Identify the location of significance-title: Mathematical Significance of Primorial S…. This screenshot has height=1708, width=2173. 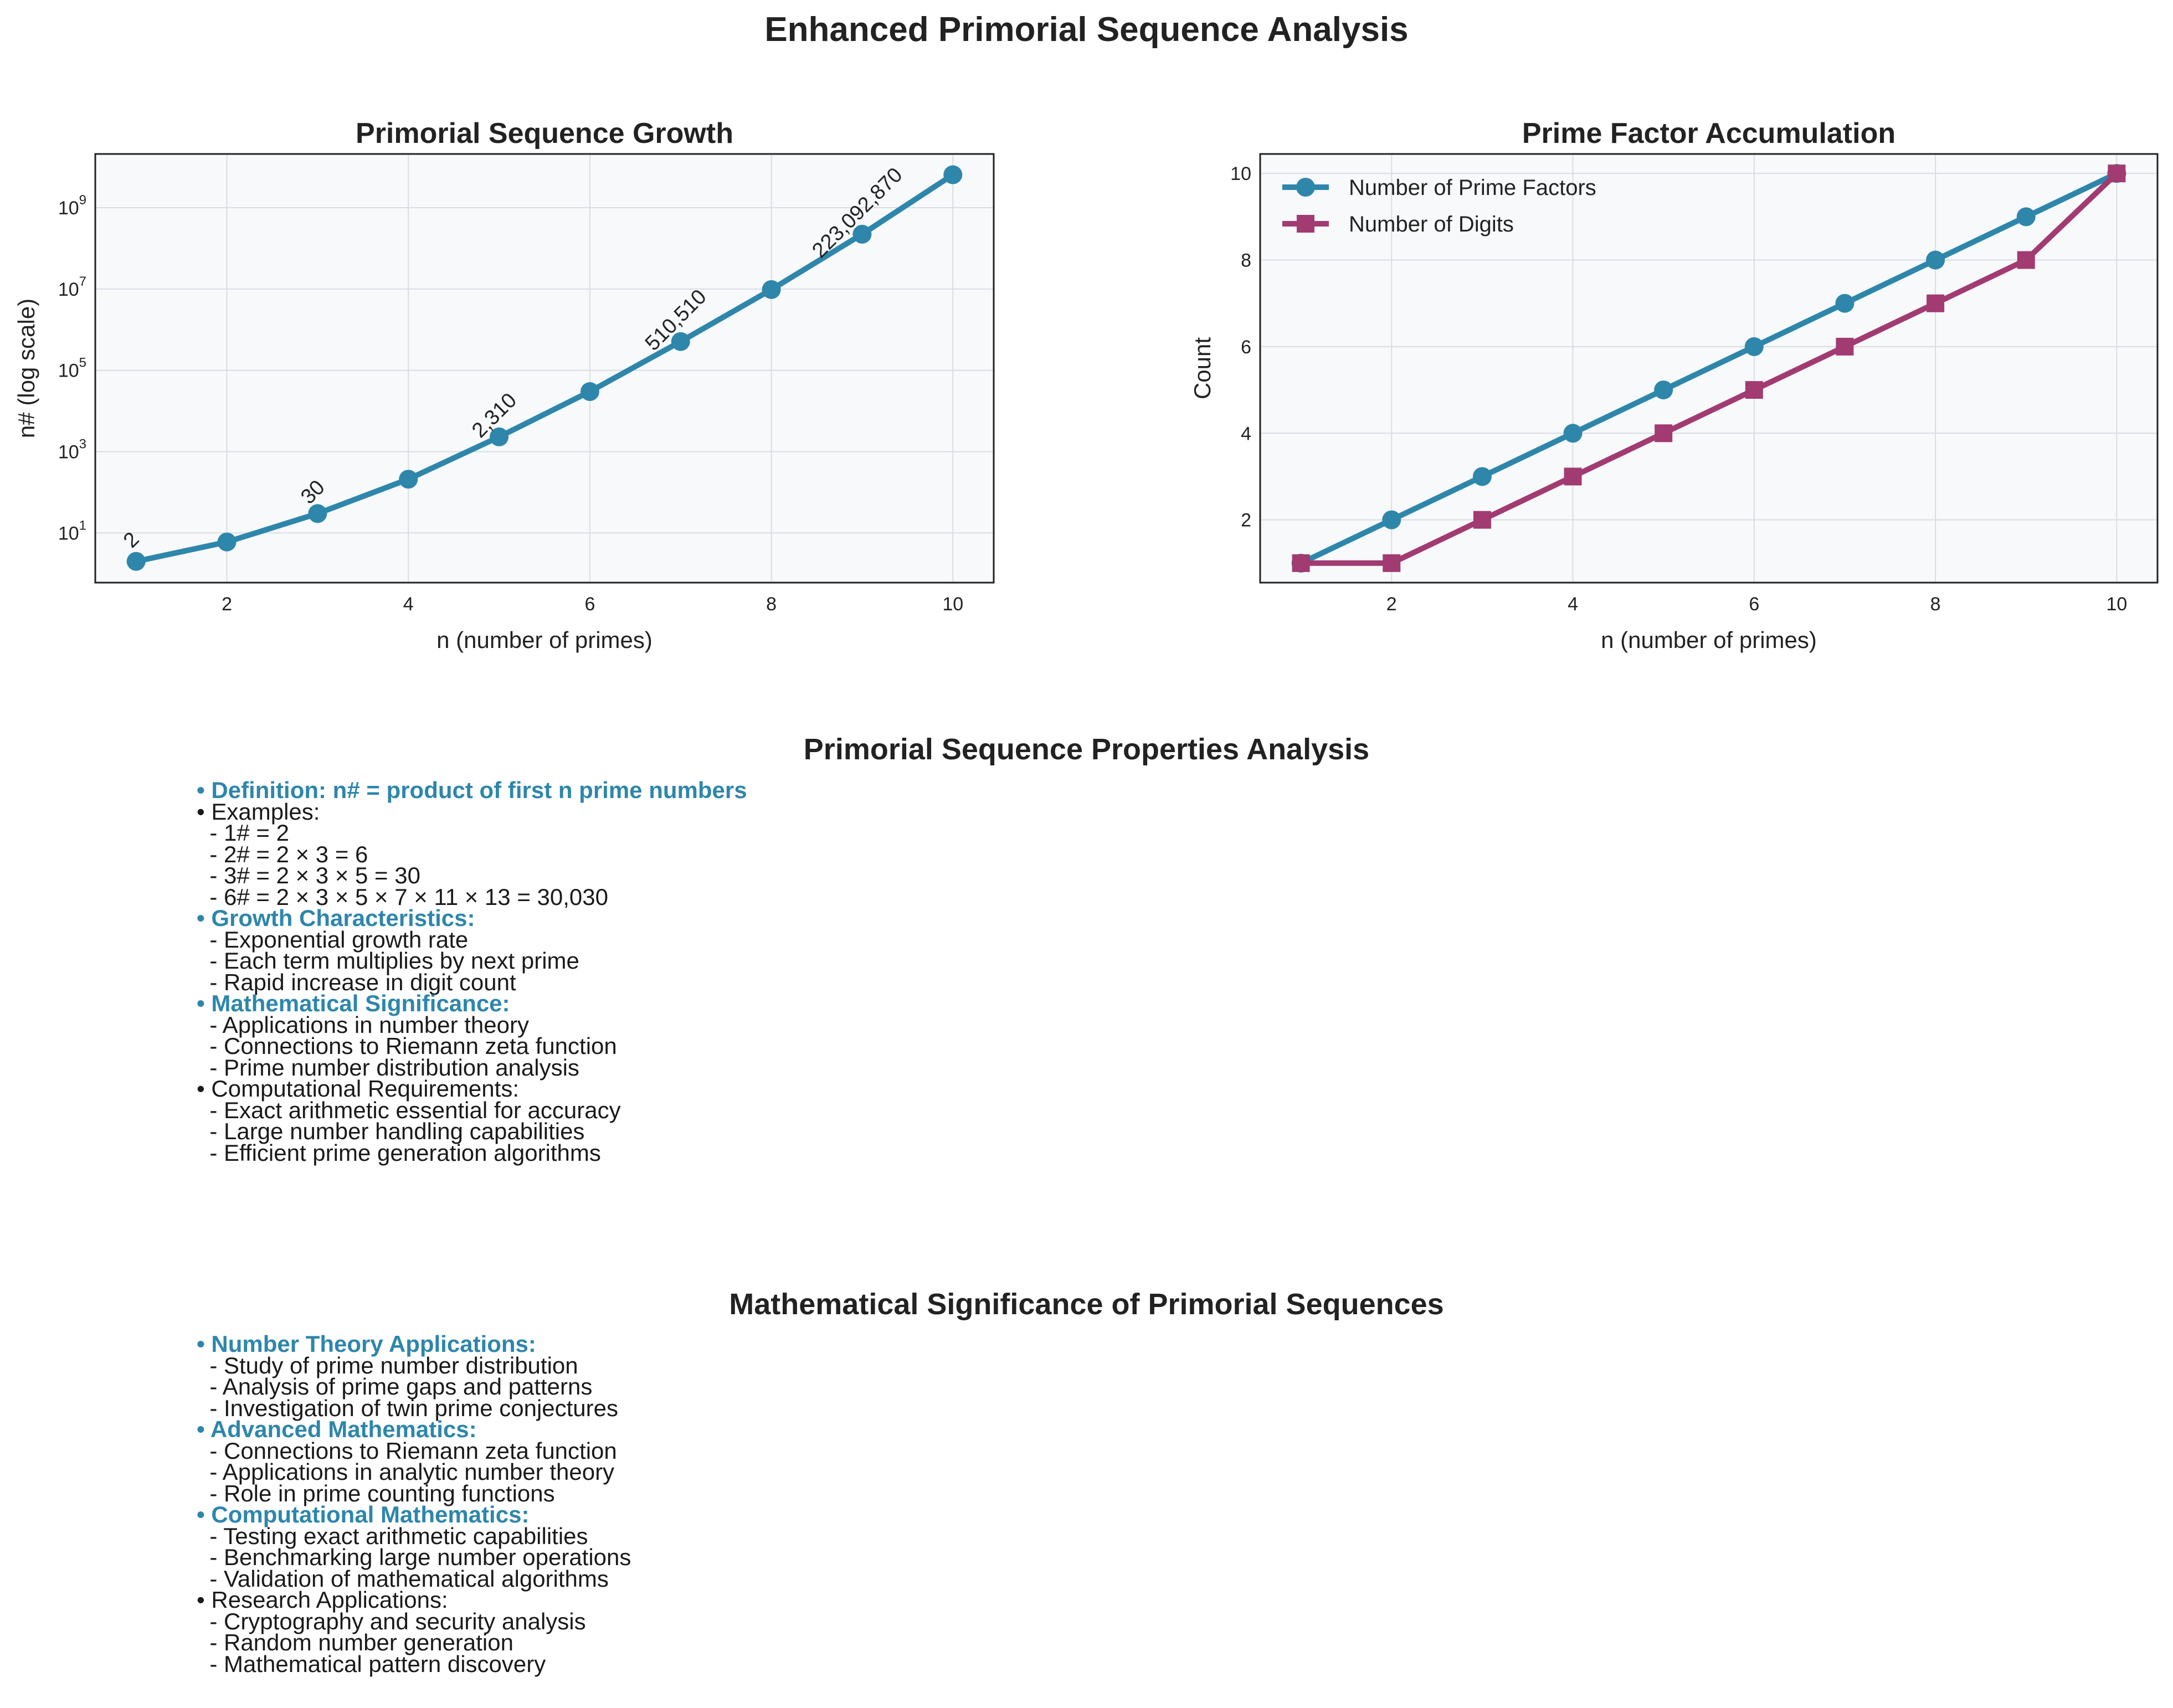
(1086, 1305).